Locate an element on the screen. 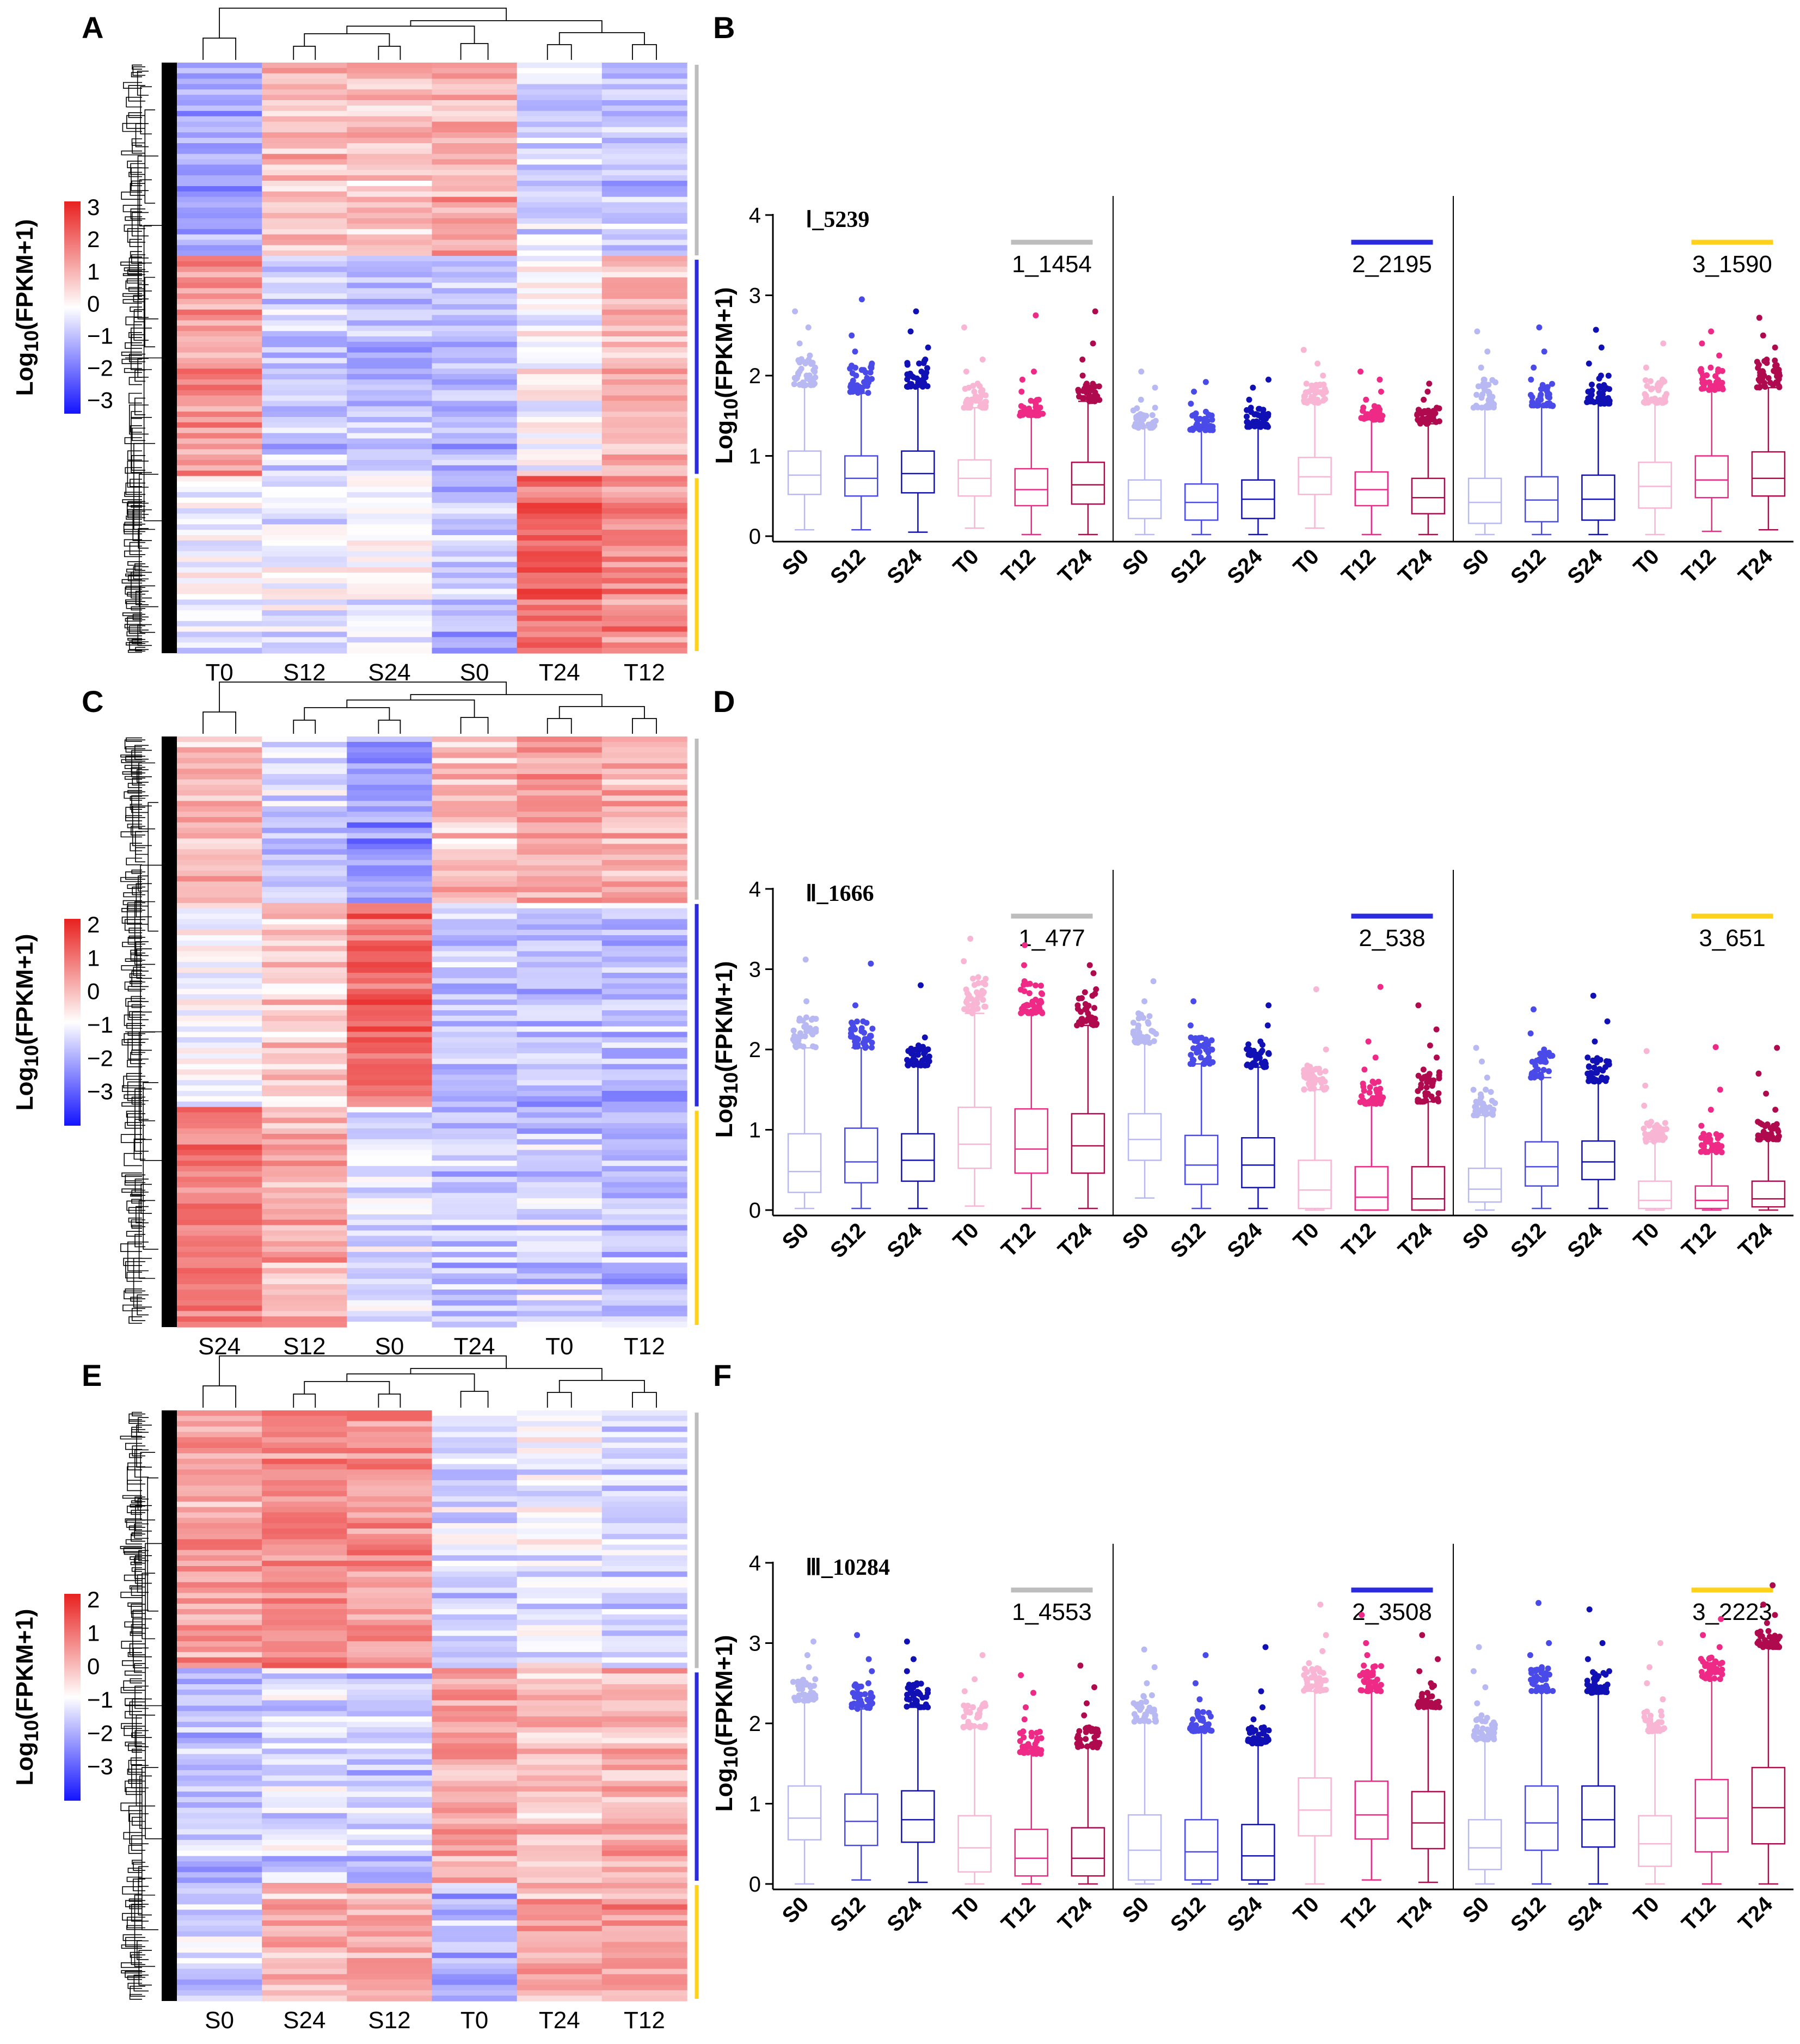  x-tick-label: S24 is located at coordinates (1585, 566).